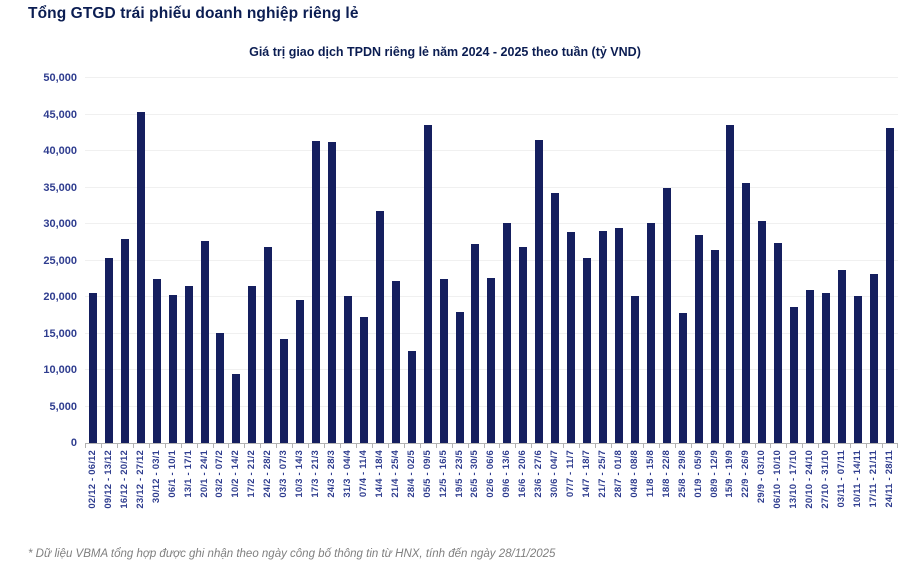  I want to click on x-label-slot: 09/12 - 13/12, so click(109, 498).